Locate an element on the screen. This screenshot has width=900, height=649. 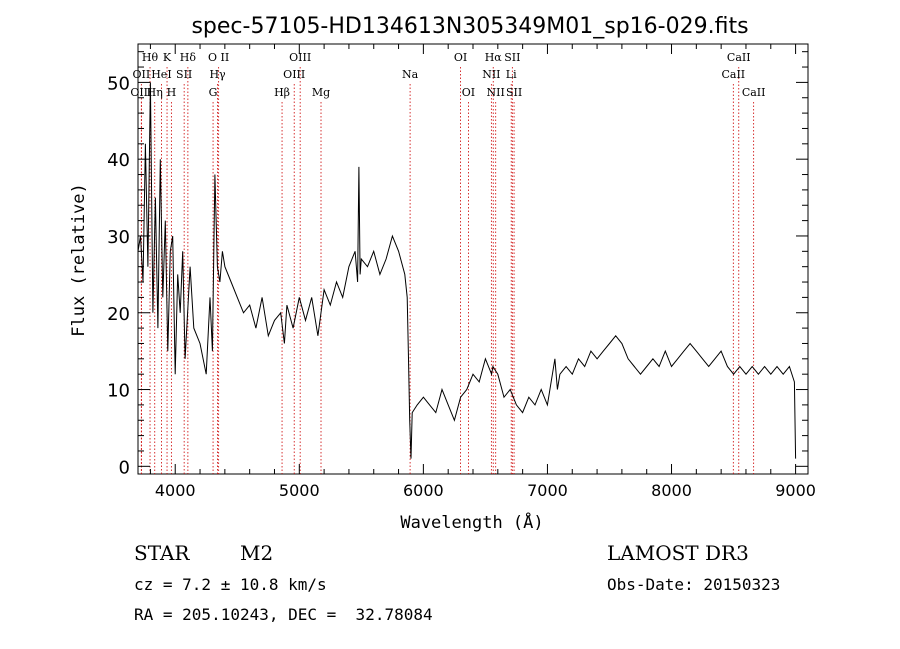
x-tick-label: 4000 is located at coordinates (175, 490).